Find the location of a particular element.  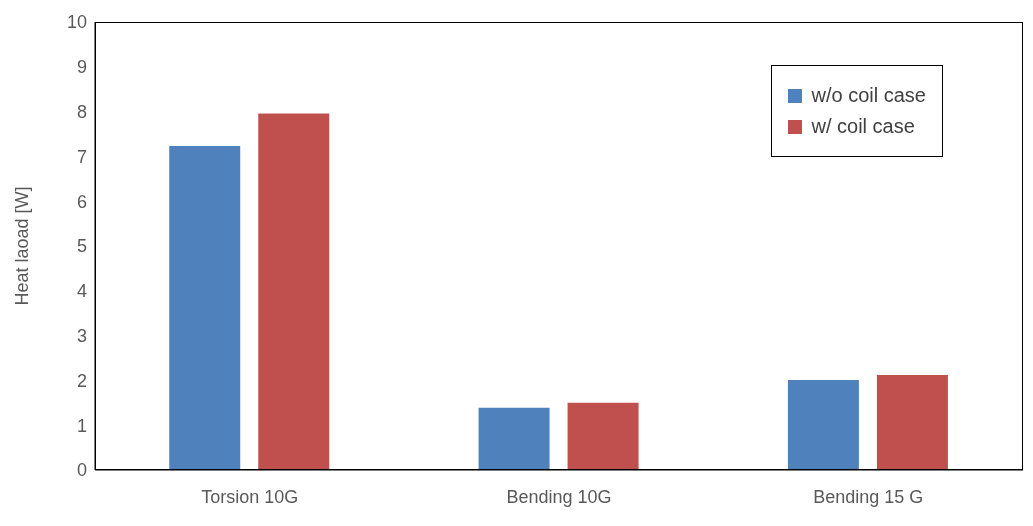

y-tick-label: 3 is located at coordinates (81, 335).